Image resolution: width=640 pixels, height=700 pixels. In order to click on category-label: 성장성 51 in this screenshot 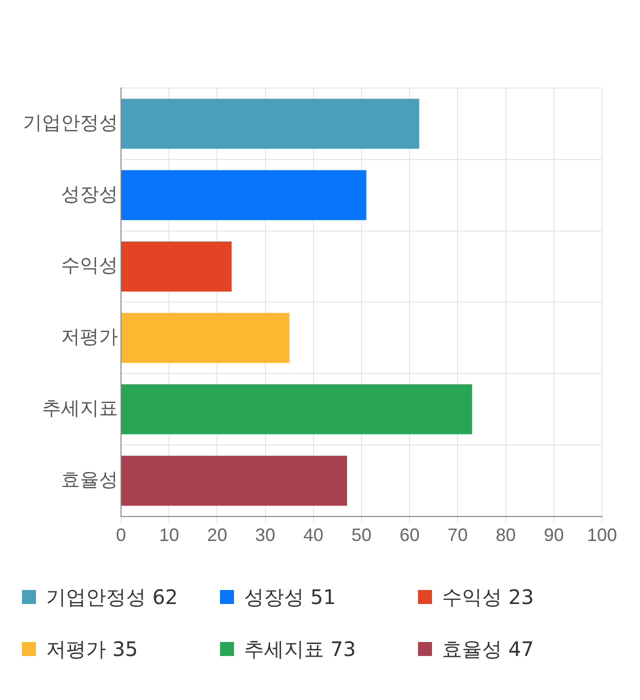, I will do `click(290, 597)`.